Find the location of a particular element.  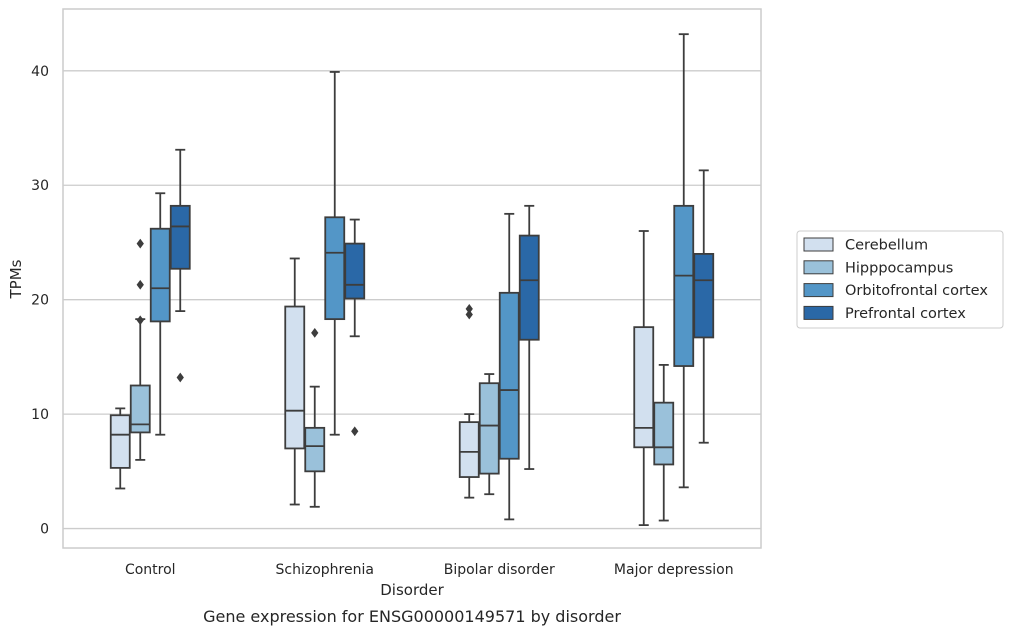

x-tick-label: Schizophrenia is located at coordinates (325, 570).